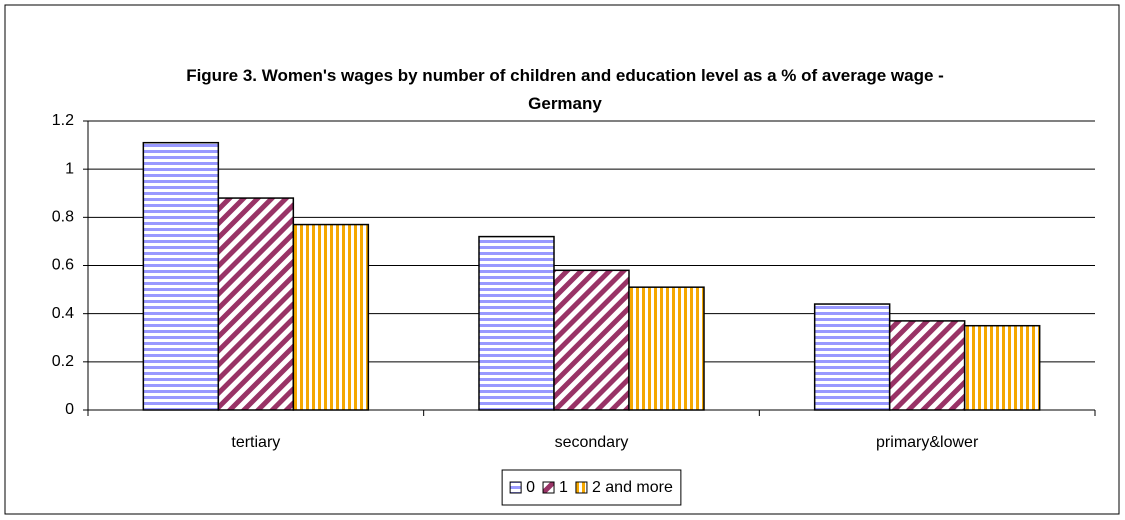 The image size is (1125, 520). I want to click on x-tick-label: secondary, so click(592, 442).